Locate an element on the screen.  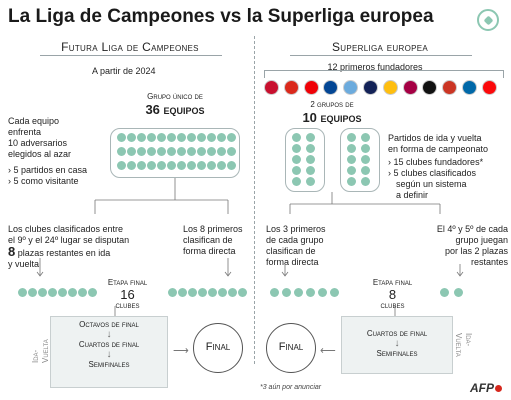
left-playoff-line: el 9º y el 24º lugar se disputan is located at coordinates (69, 240).